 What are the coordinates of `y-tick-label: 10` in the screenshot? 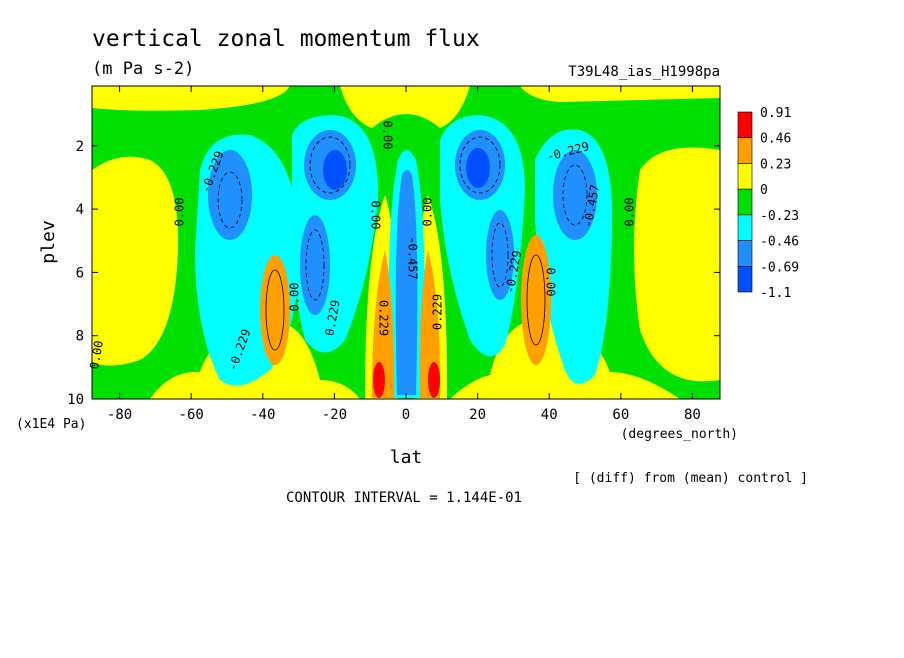 It's located at (75, 400).